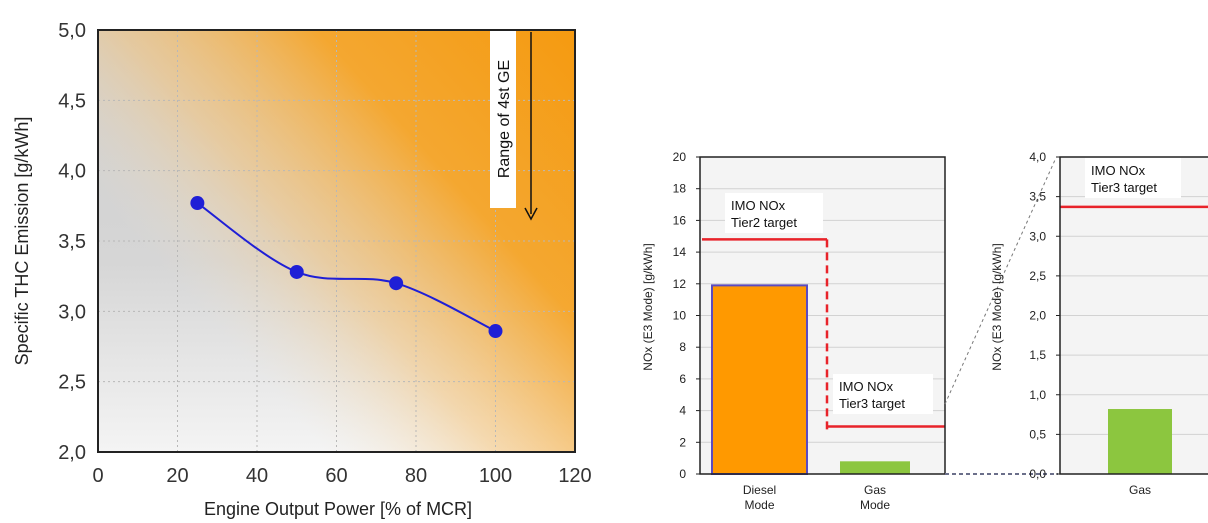 The height and width of the screenshot is (523, 1208). I want to click on y-axis-ticks: 2,0 2,5 3,0 3,5 4,0 4,5 5,0, so click(72, 242).